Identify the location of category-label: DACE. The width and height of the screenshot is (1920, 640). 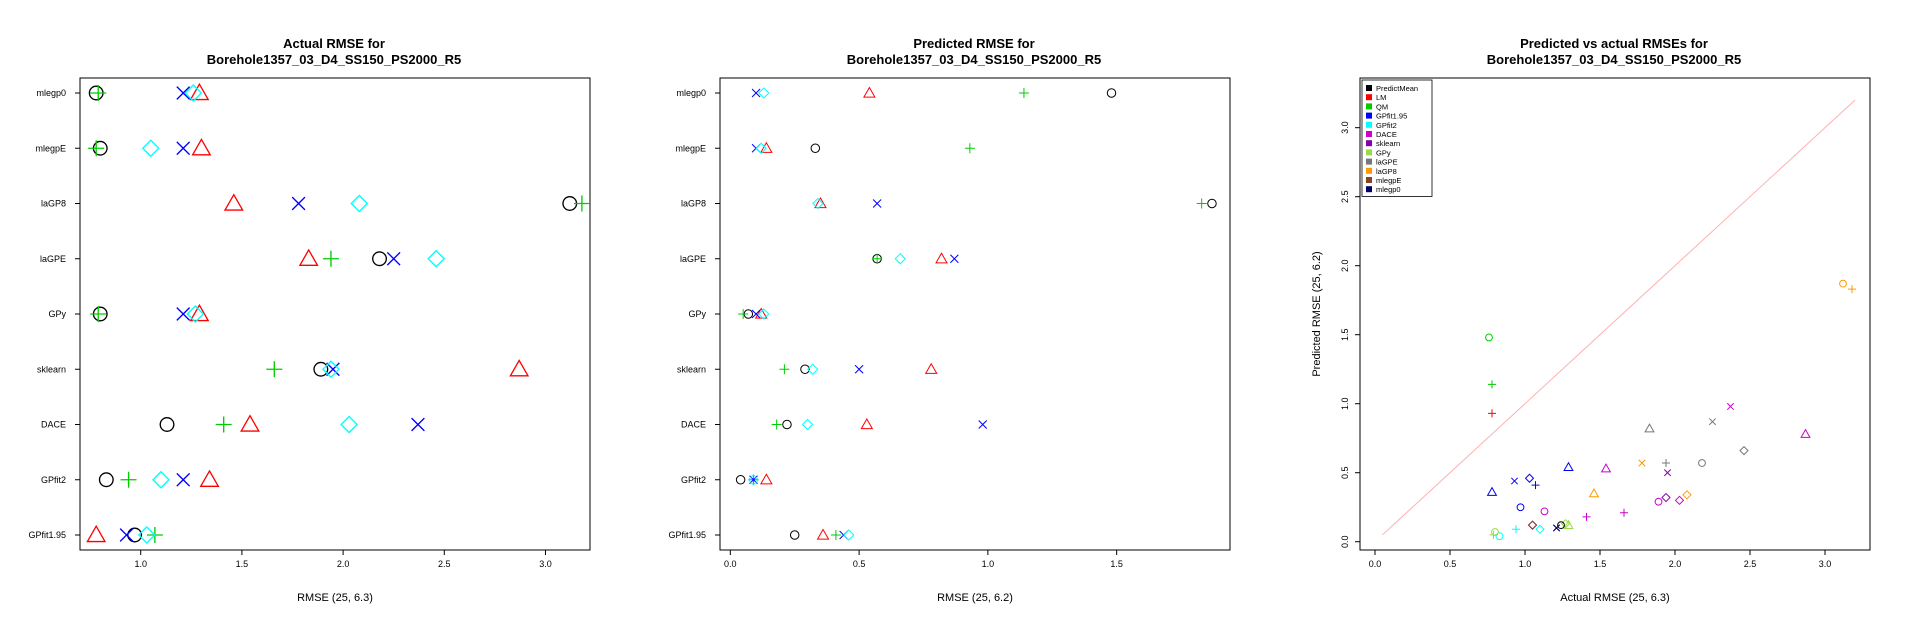
(53, 425).